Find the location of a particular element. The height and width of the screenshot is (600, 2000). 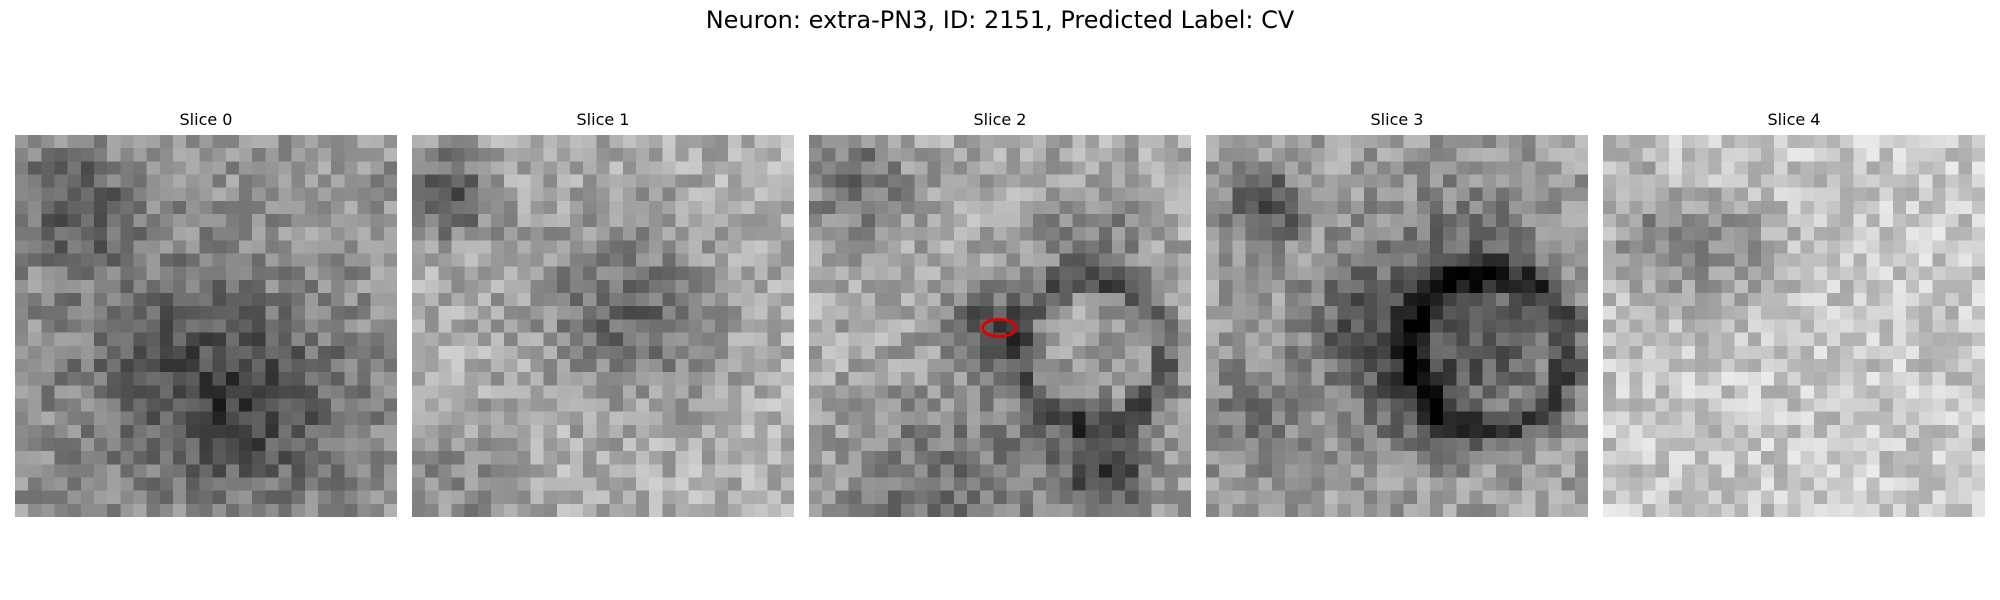

slice-2-canvas is located at coordinates (1000, 326).